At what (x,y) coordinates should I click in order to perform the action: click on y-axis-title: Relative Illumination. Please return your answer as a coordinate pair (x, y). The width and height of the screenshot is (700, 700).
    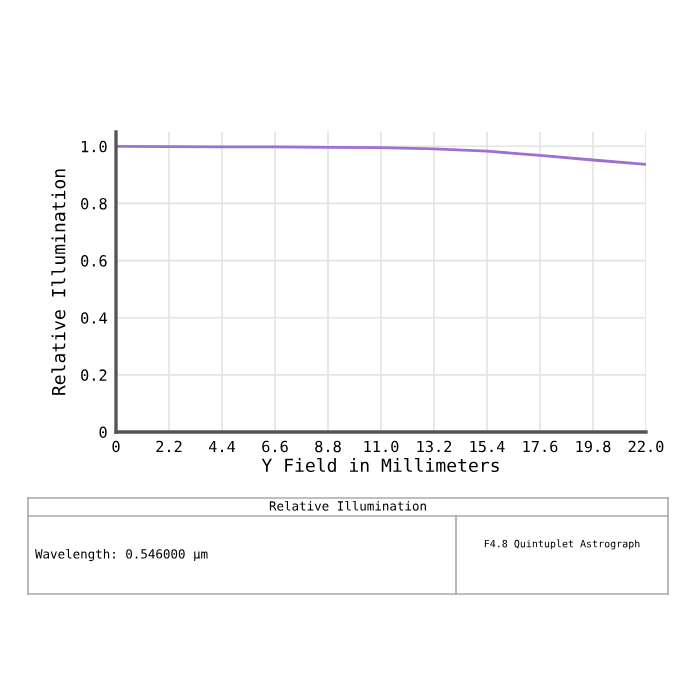
    Looking at the image, I should click on (58, 282).